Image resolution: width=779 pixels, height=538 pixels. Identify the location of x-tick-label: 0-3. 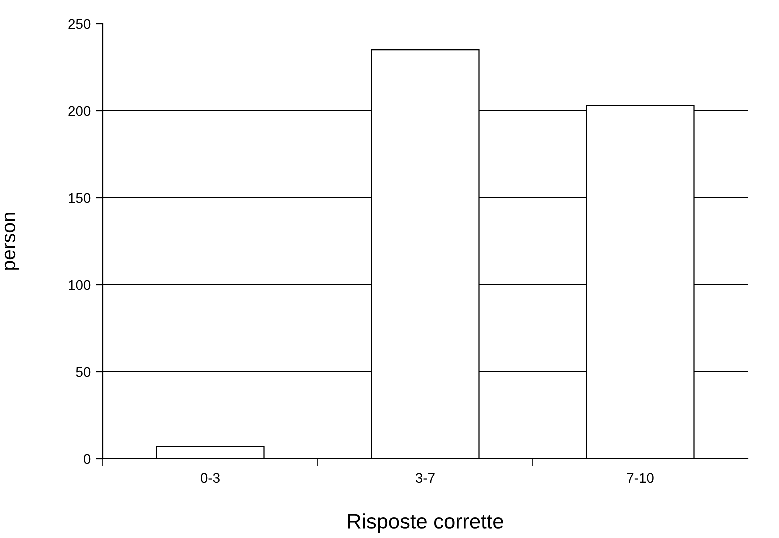
(210, 478).